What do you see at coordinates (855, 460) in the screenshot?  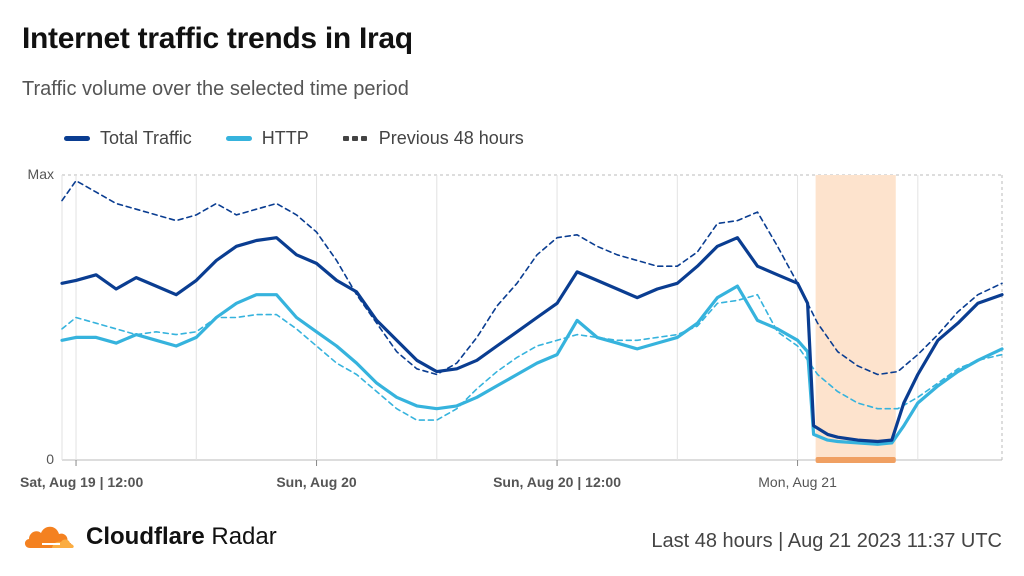 I see `outage-highlight-bar` at bounding box center [855, 460].